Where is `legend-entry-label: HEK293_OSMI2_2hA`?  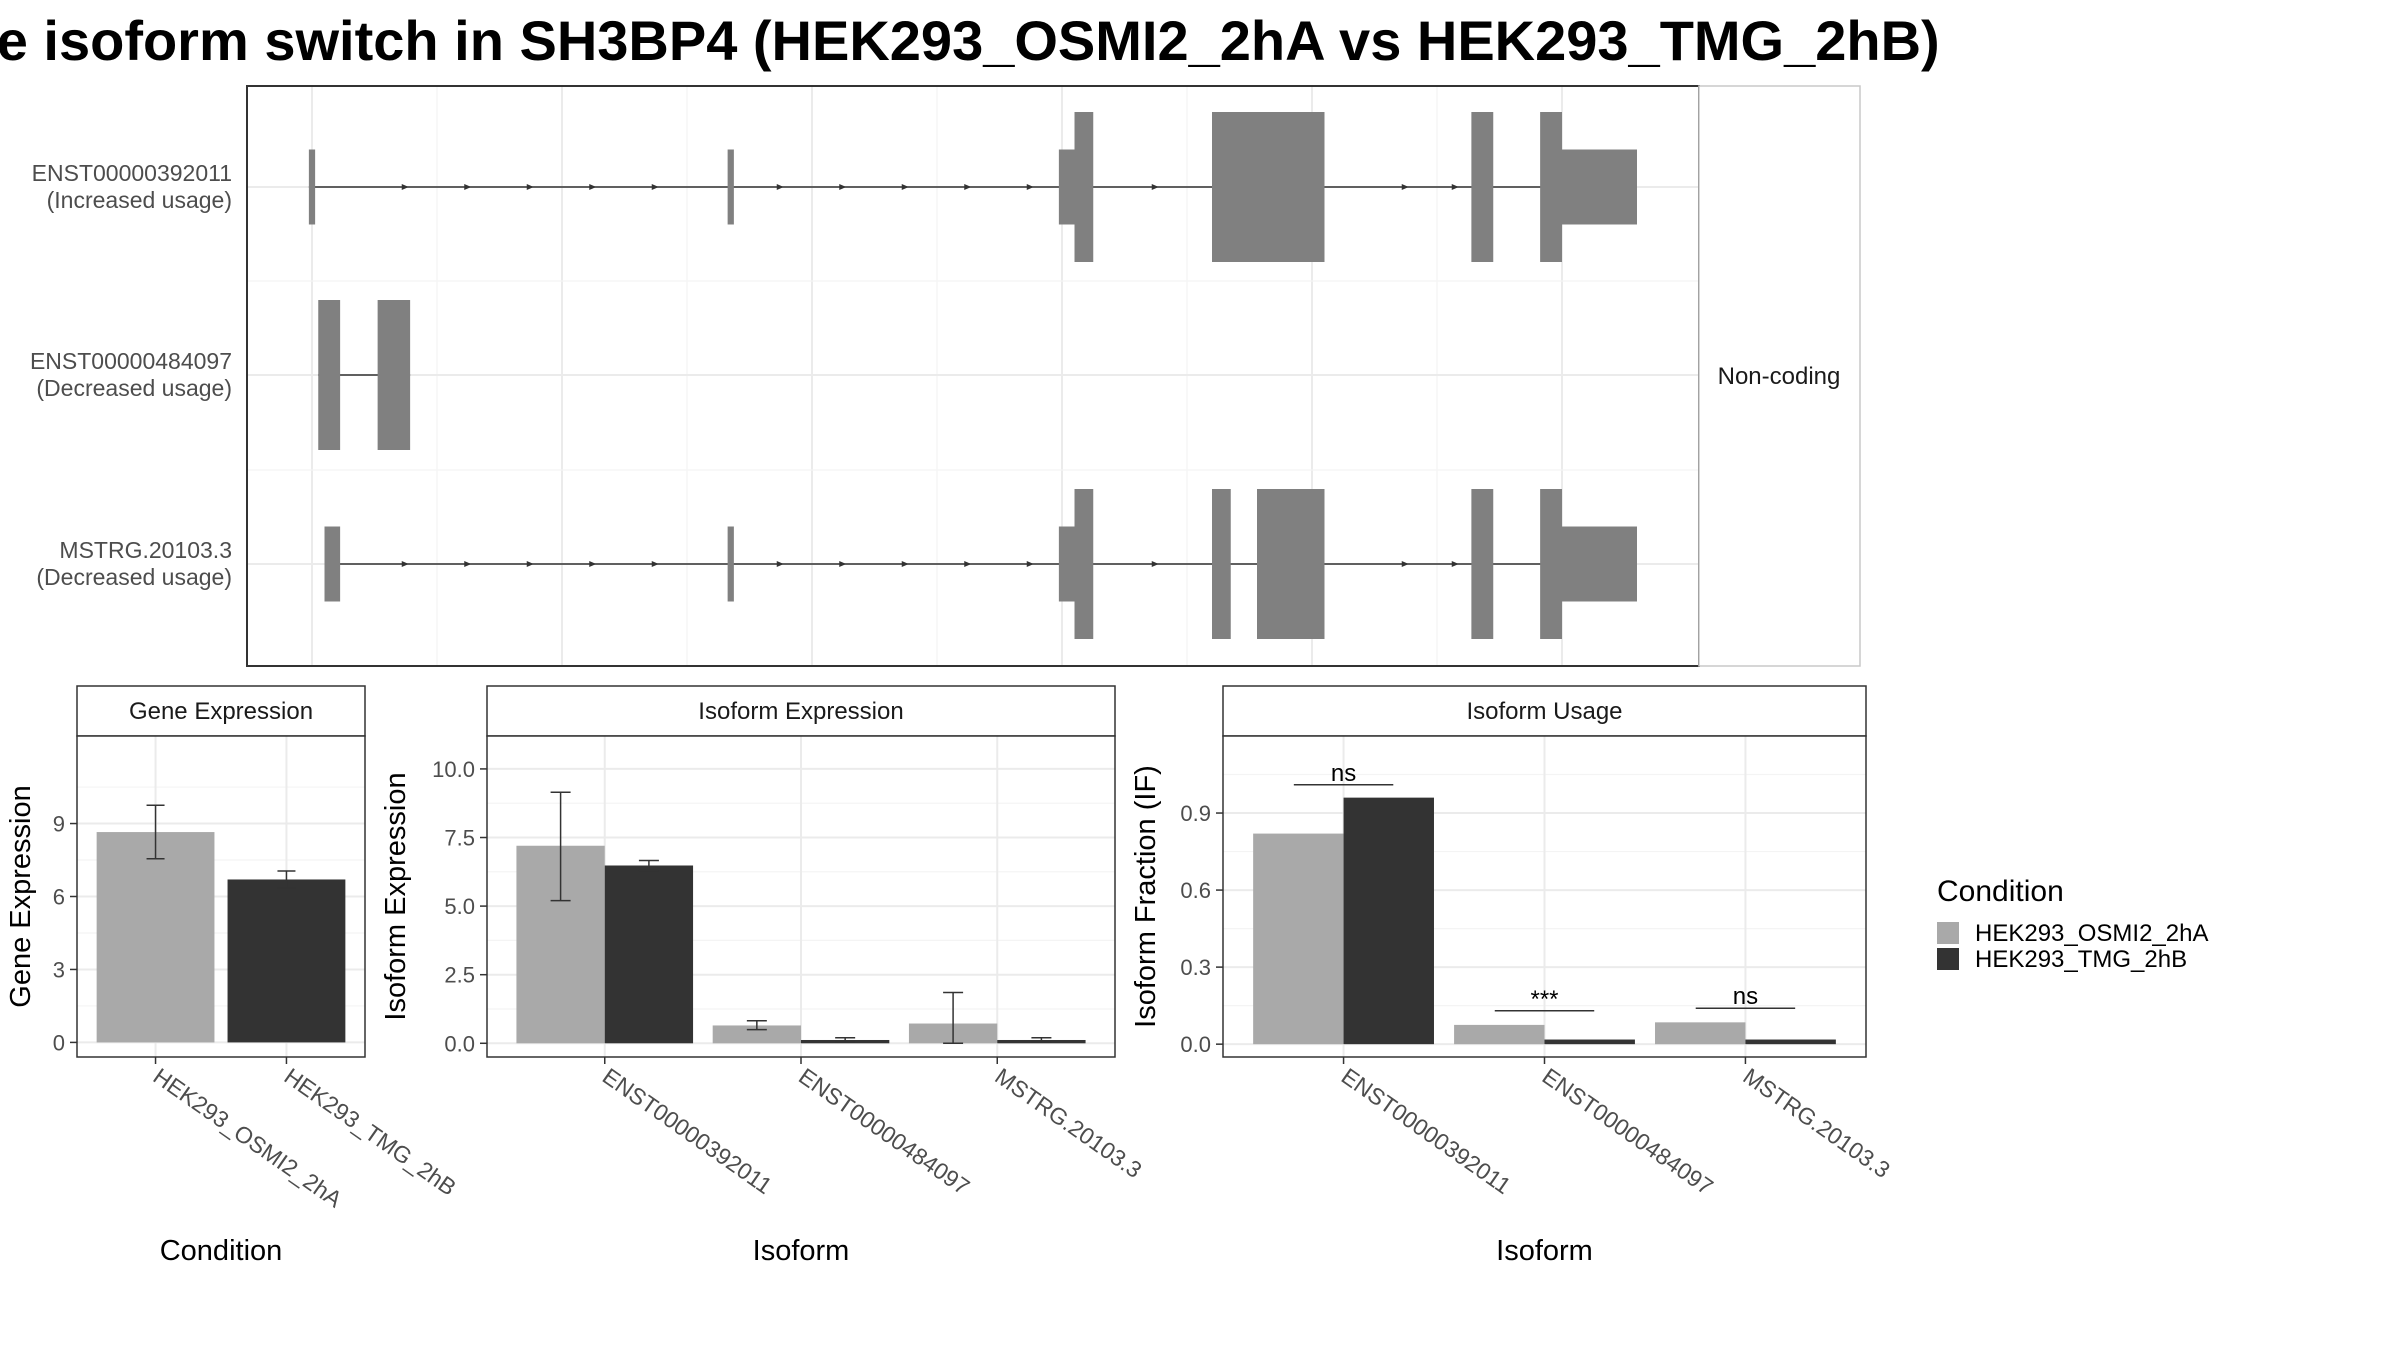
legend-entry-label: HEK293_OSMI2_2hA is located at coordinates (2091, 933).